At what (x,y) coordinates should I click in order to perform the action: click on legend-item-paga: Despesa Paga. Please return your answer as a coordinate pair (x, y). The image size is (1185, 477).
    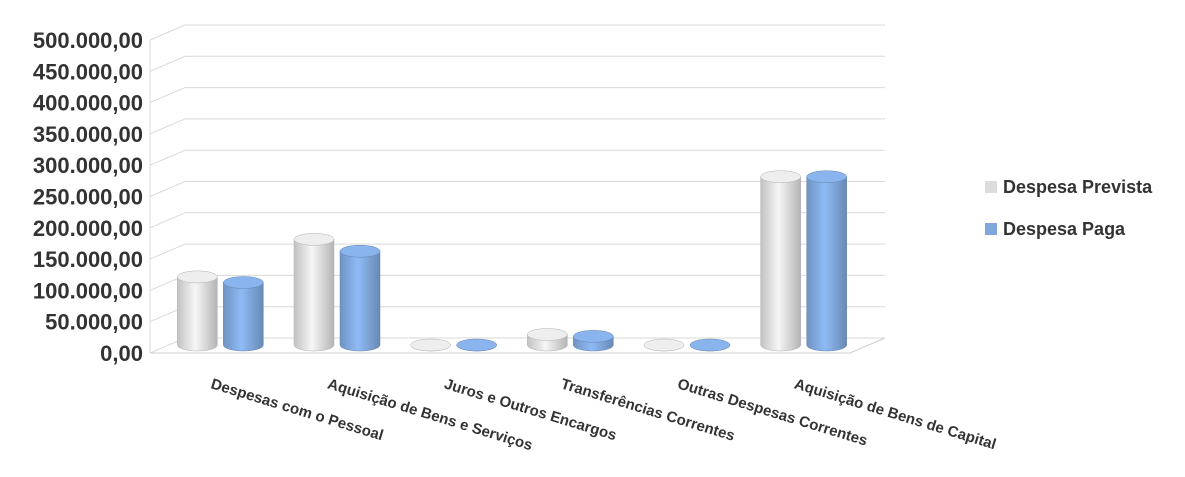
    Looking at the image, I should click on (1068, 229).